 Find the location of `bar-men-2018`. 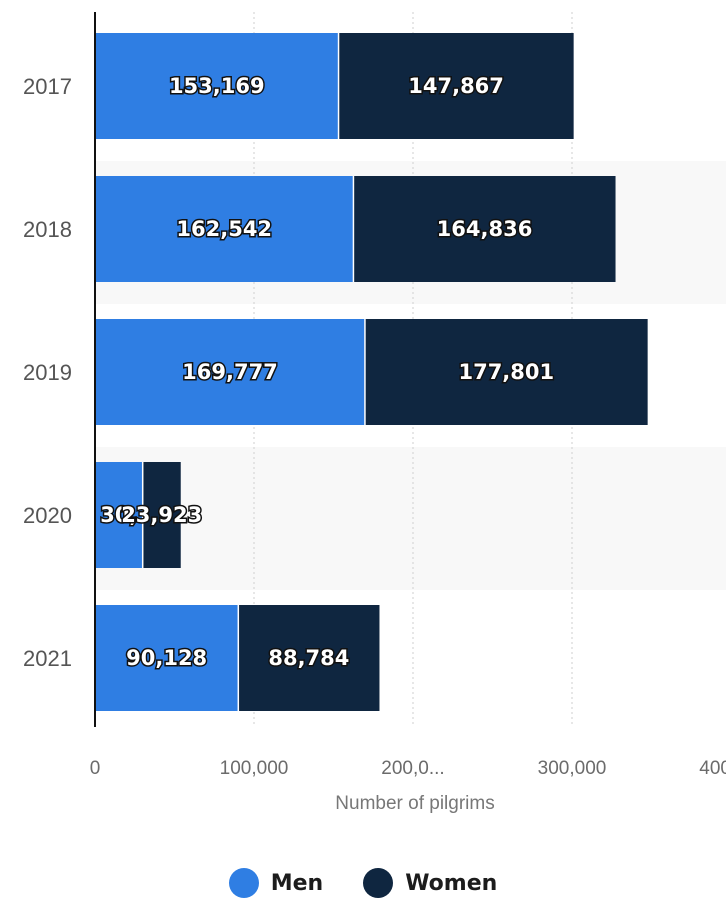

bar-men-2018 is located at coordinates (224, 229).